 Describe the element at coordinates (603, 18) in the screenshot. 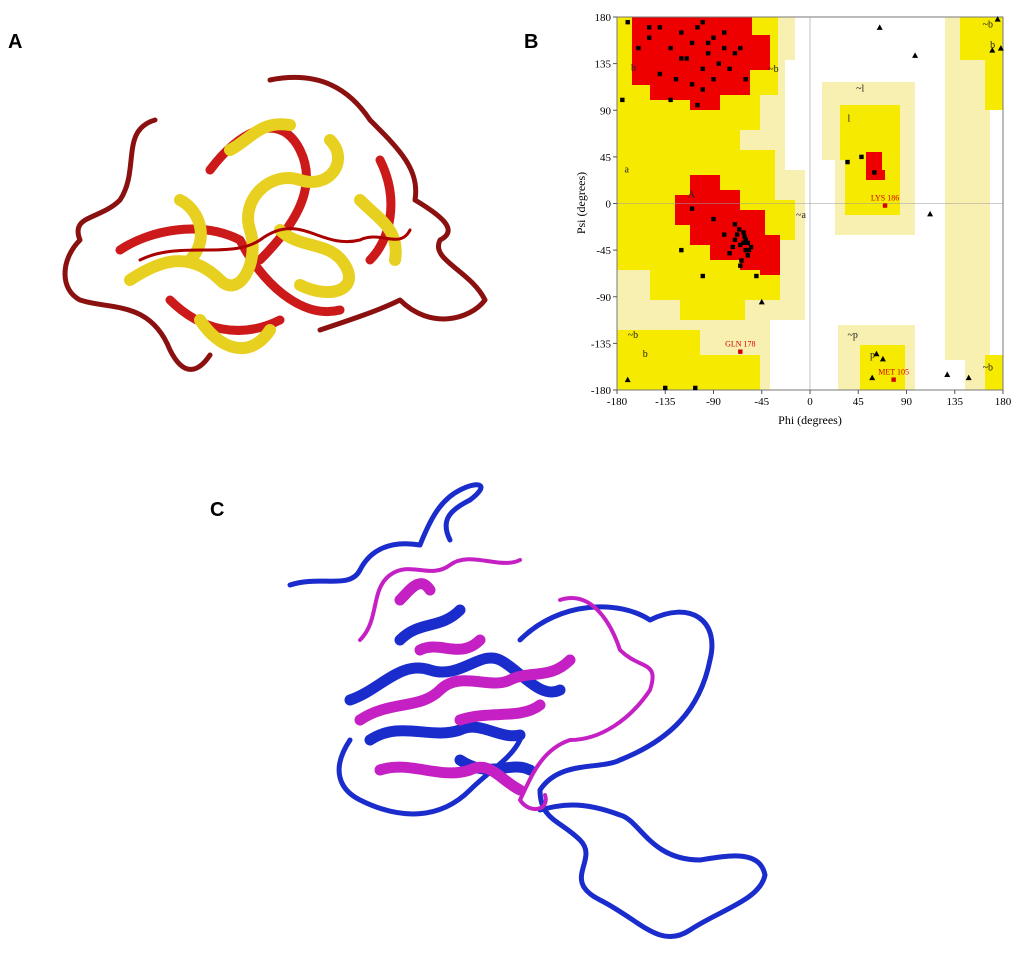

I see `y-tick-label: 180` at that location.